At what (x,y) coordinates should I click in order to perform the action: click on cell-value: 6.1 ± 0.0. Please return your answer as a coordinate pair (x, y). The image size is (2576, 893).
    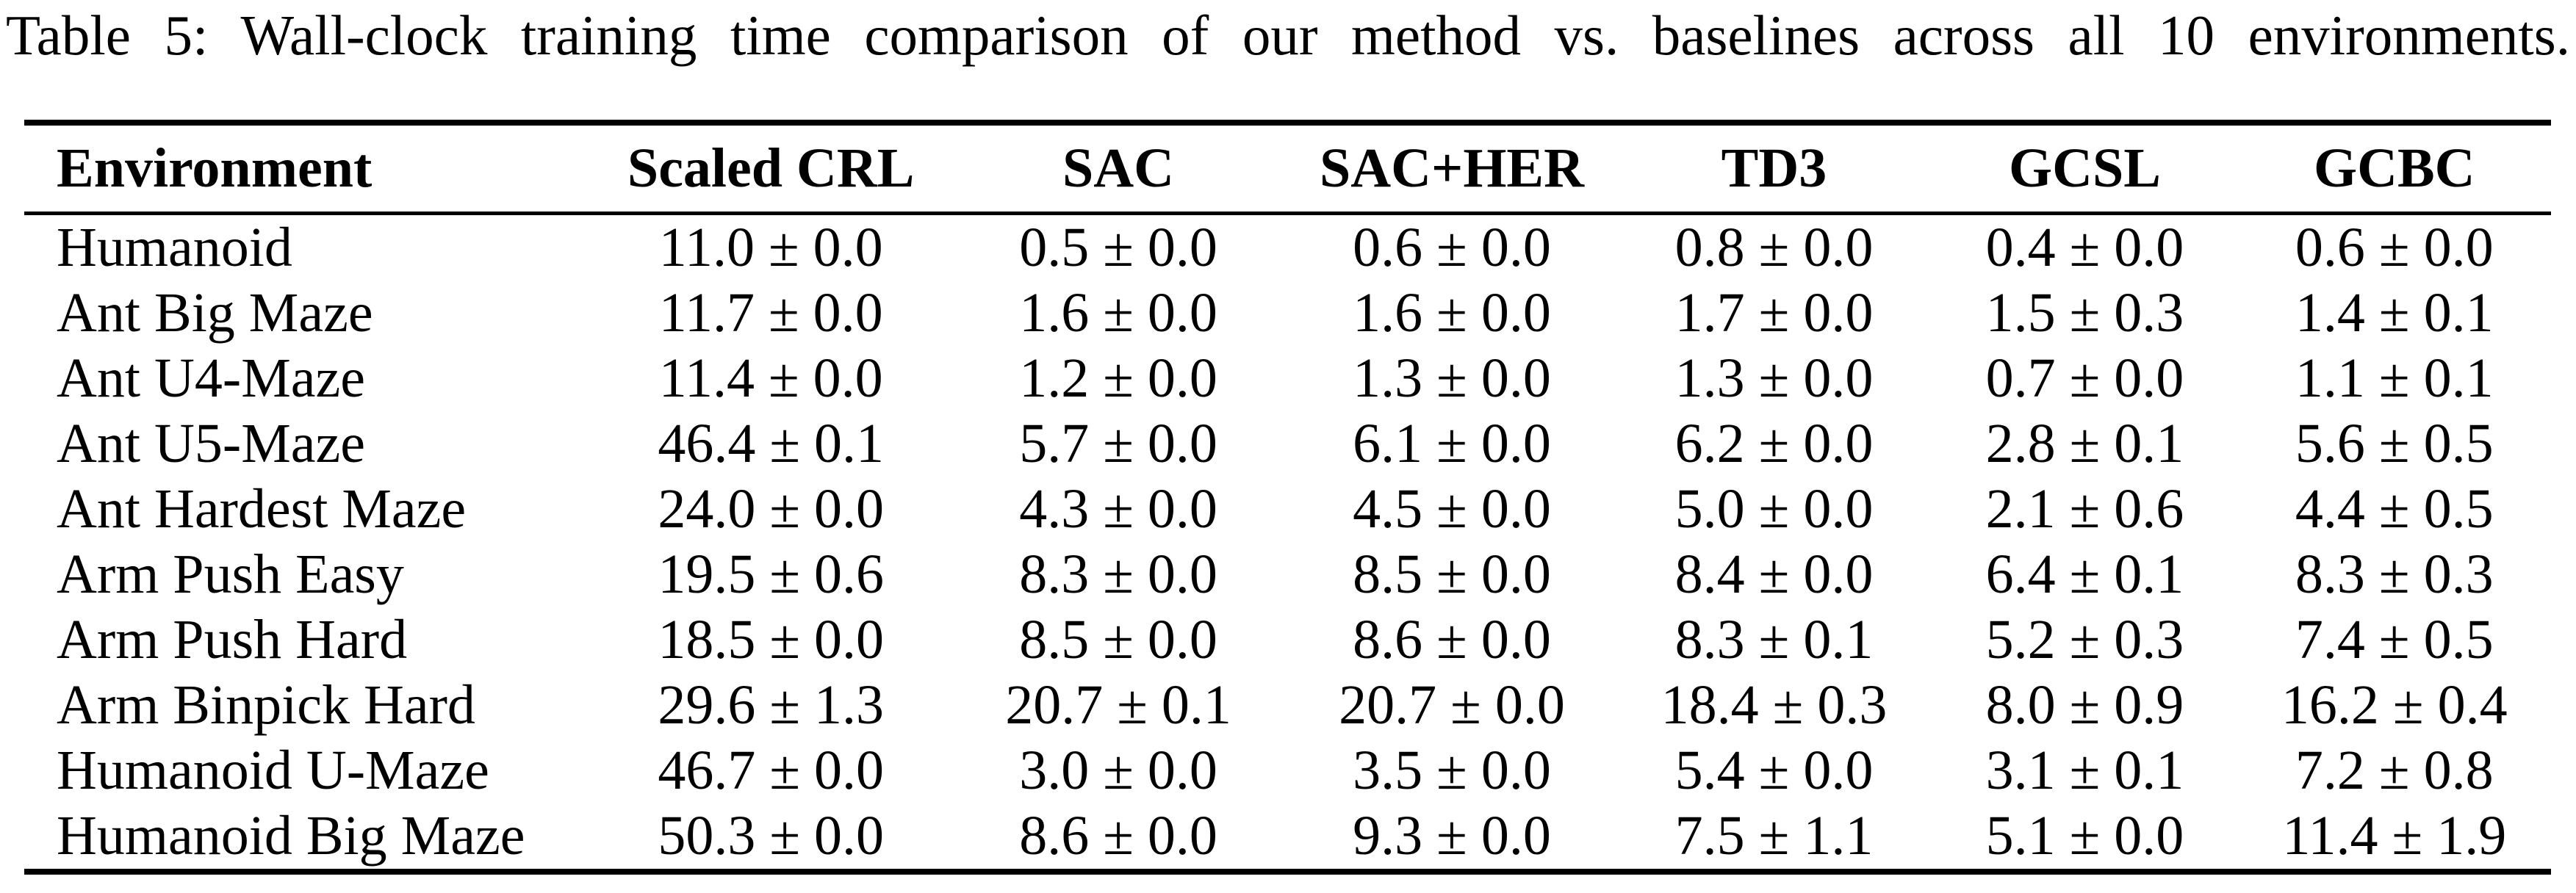
    Looking at the image, I should click on (1452, 444).